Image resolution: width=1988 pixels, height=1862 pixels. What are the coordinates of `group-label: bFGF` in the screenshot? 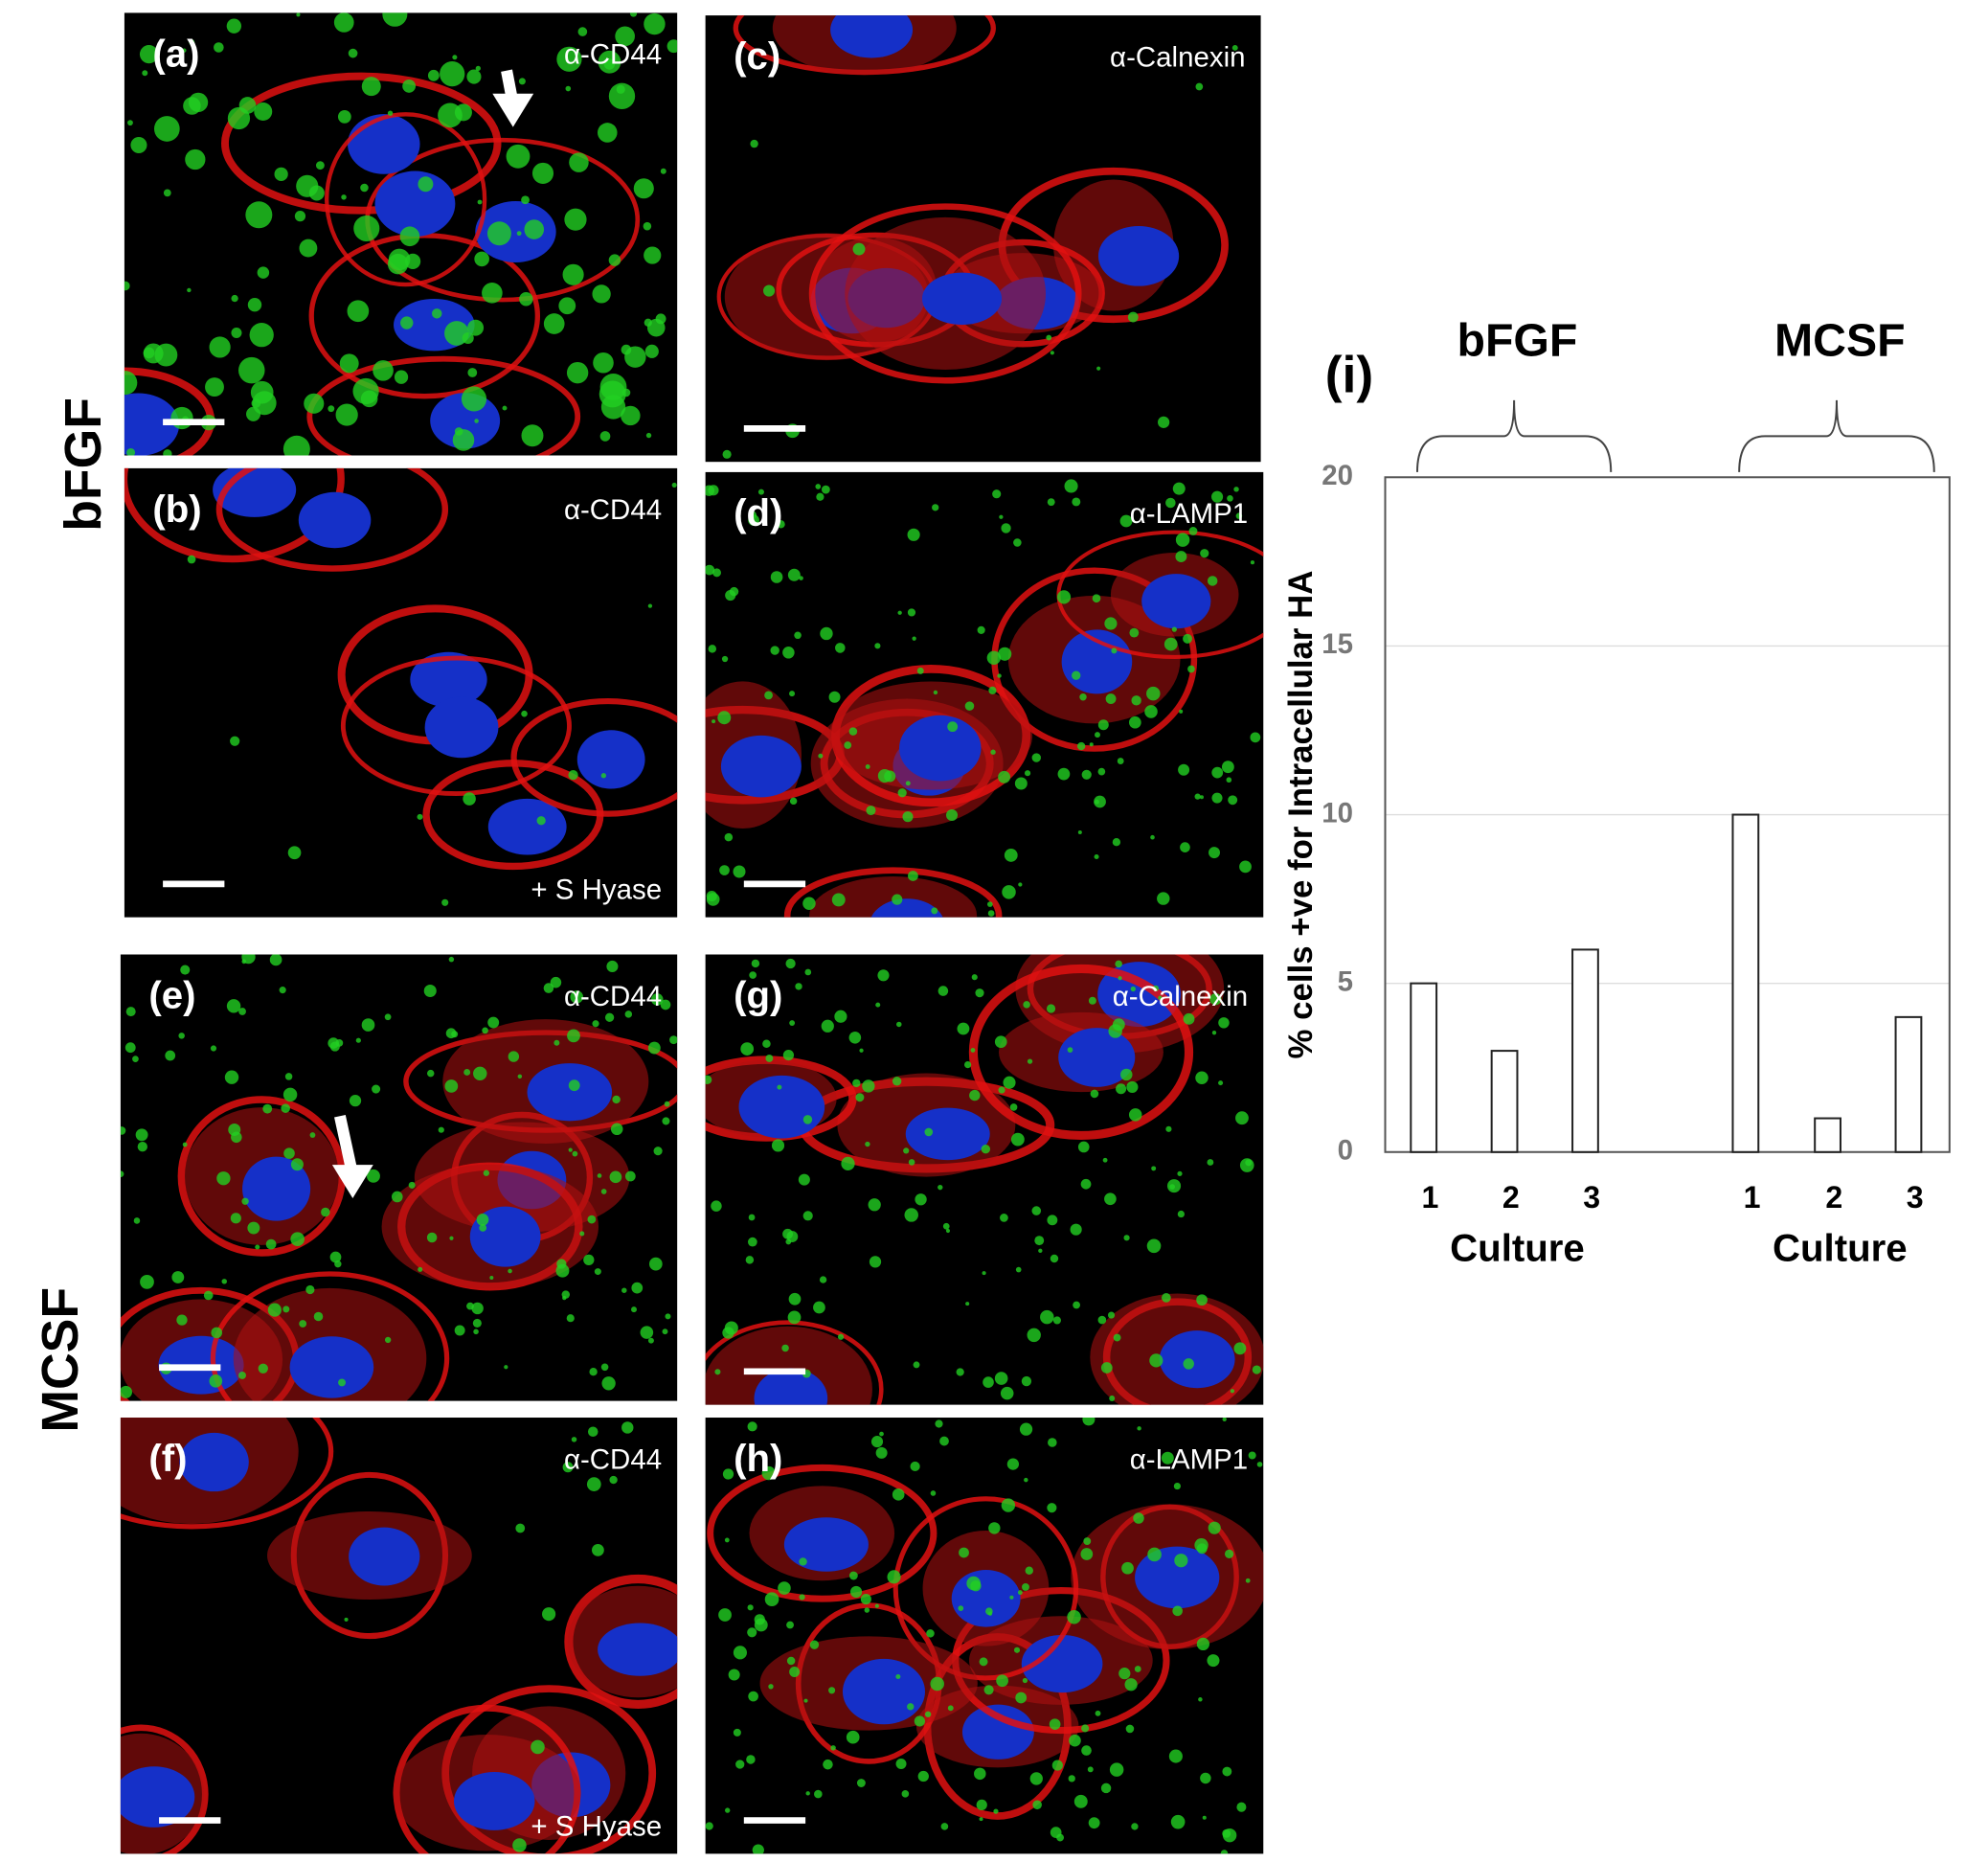 It's located at (1517, 341).